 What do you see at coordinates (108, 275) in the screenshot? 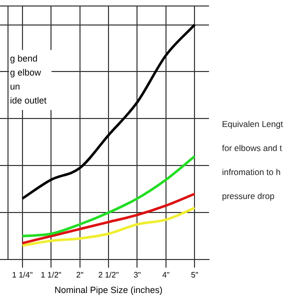
I see `x-tick-label: 2 1/2"` at bounding box center [108, 275].